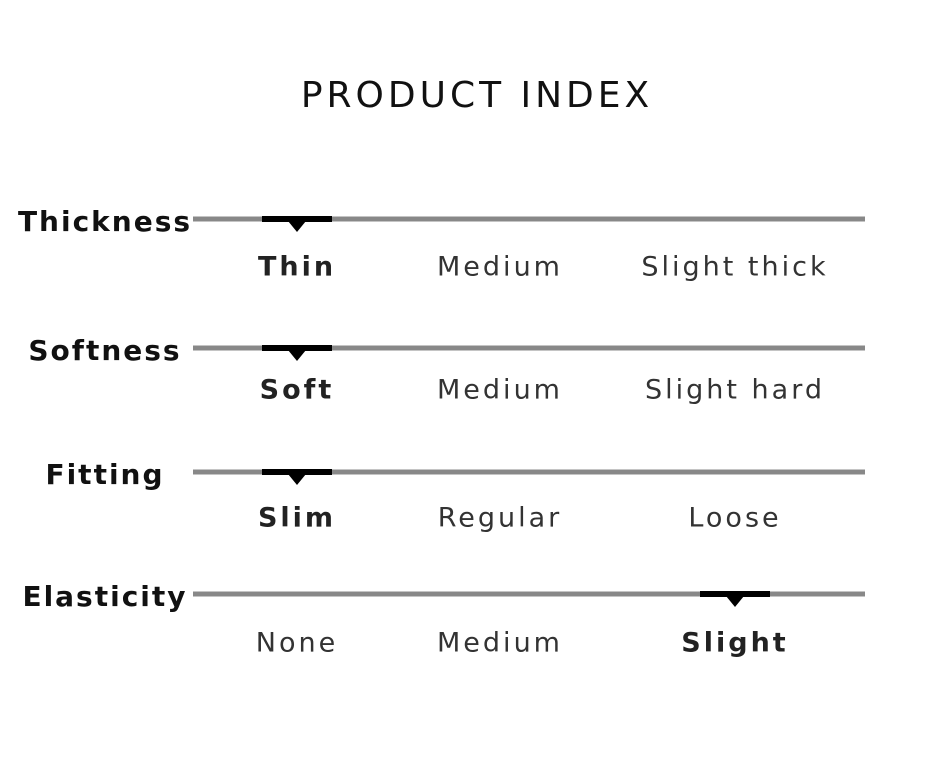  Describe the element at coordinates (297, 643) in the screenshot. I see `option: None` at that location.